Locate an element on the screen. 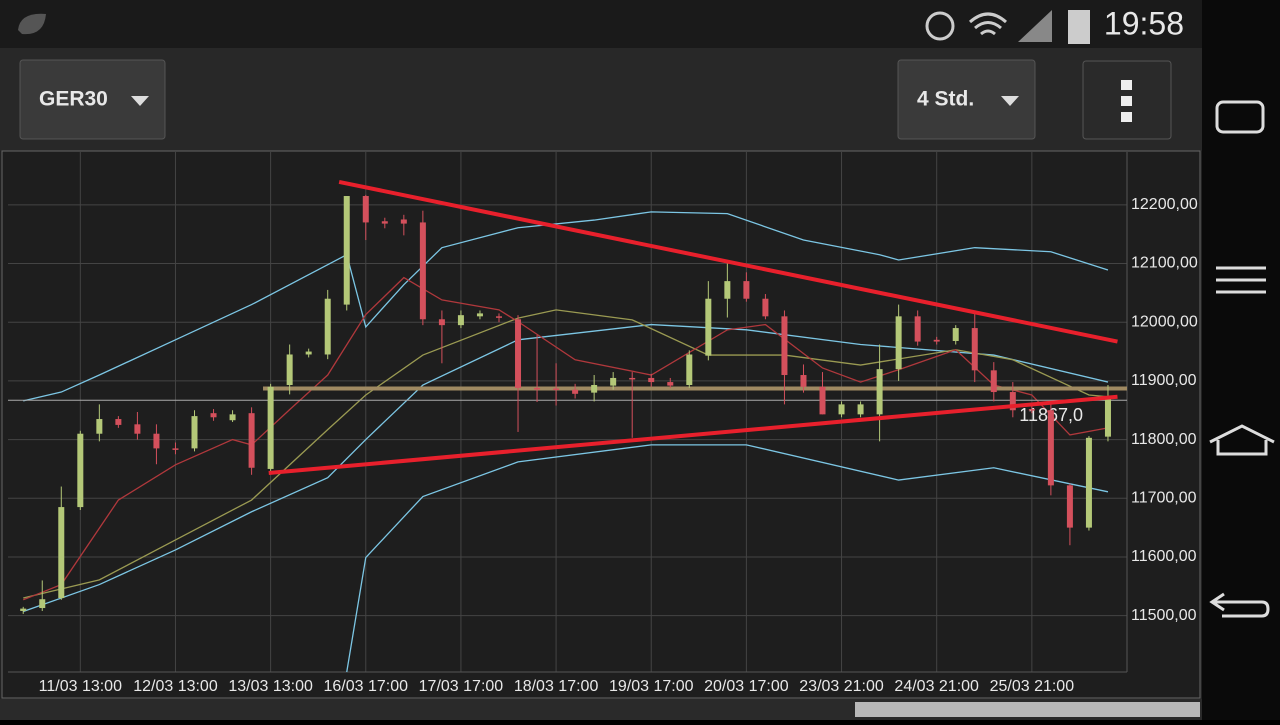 The image size is (1280, 725). battery-icon is located at coordinates (1079, 27).